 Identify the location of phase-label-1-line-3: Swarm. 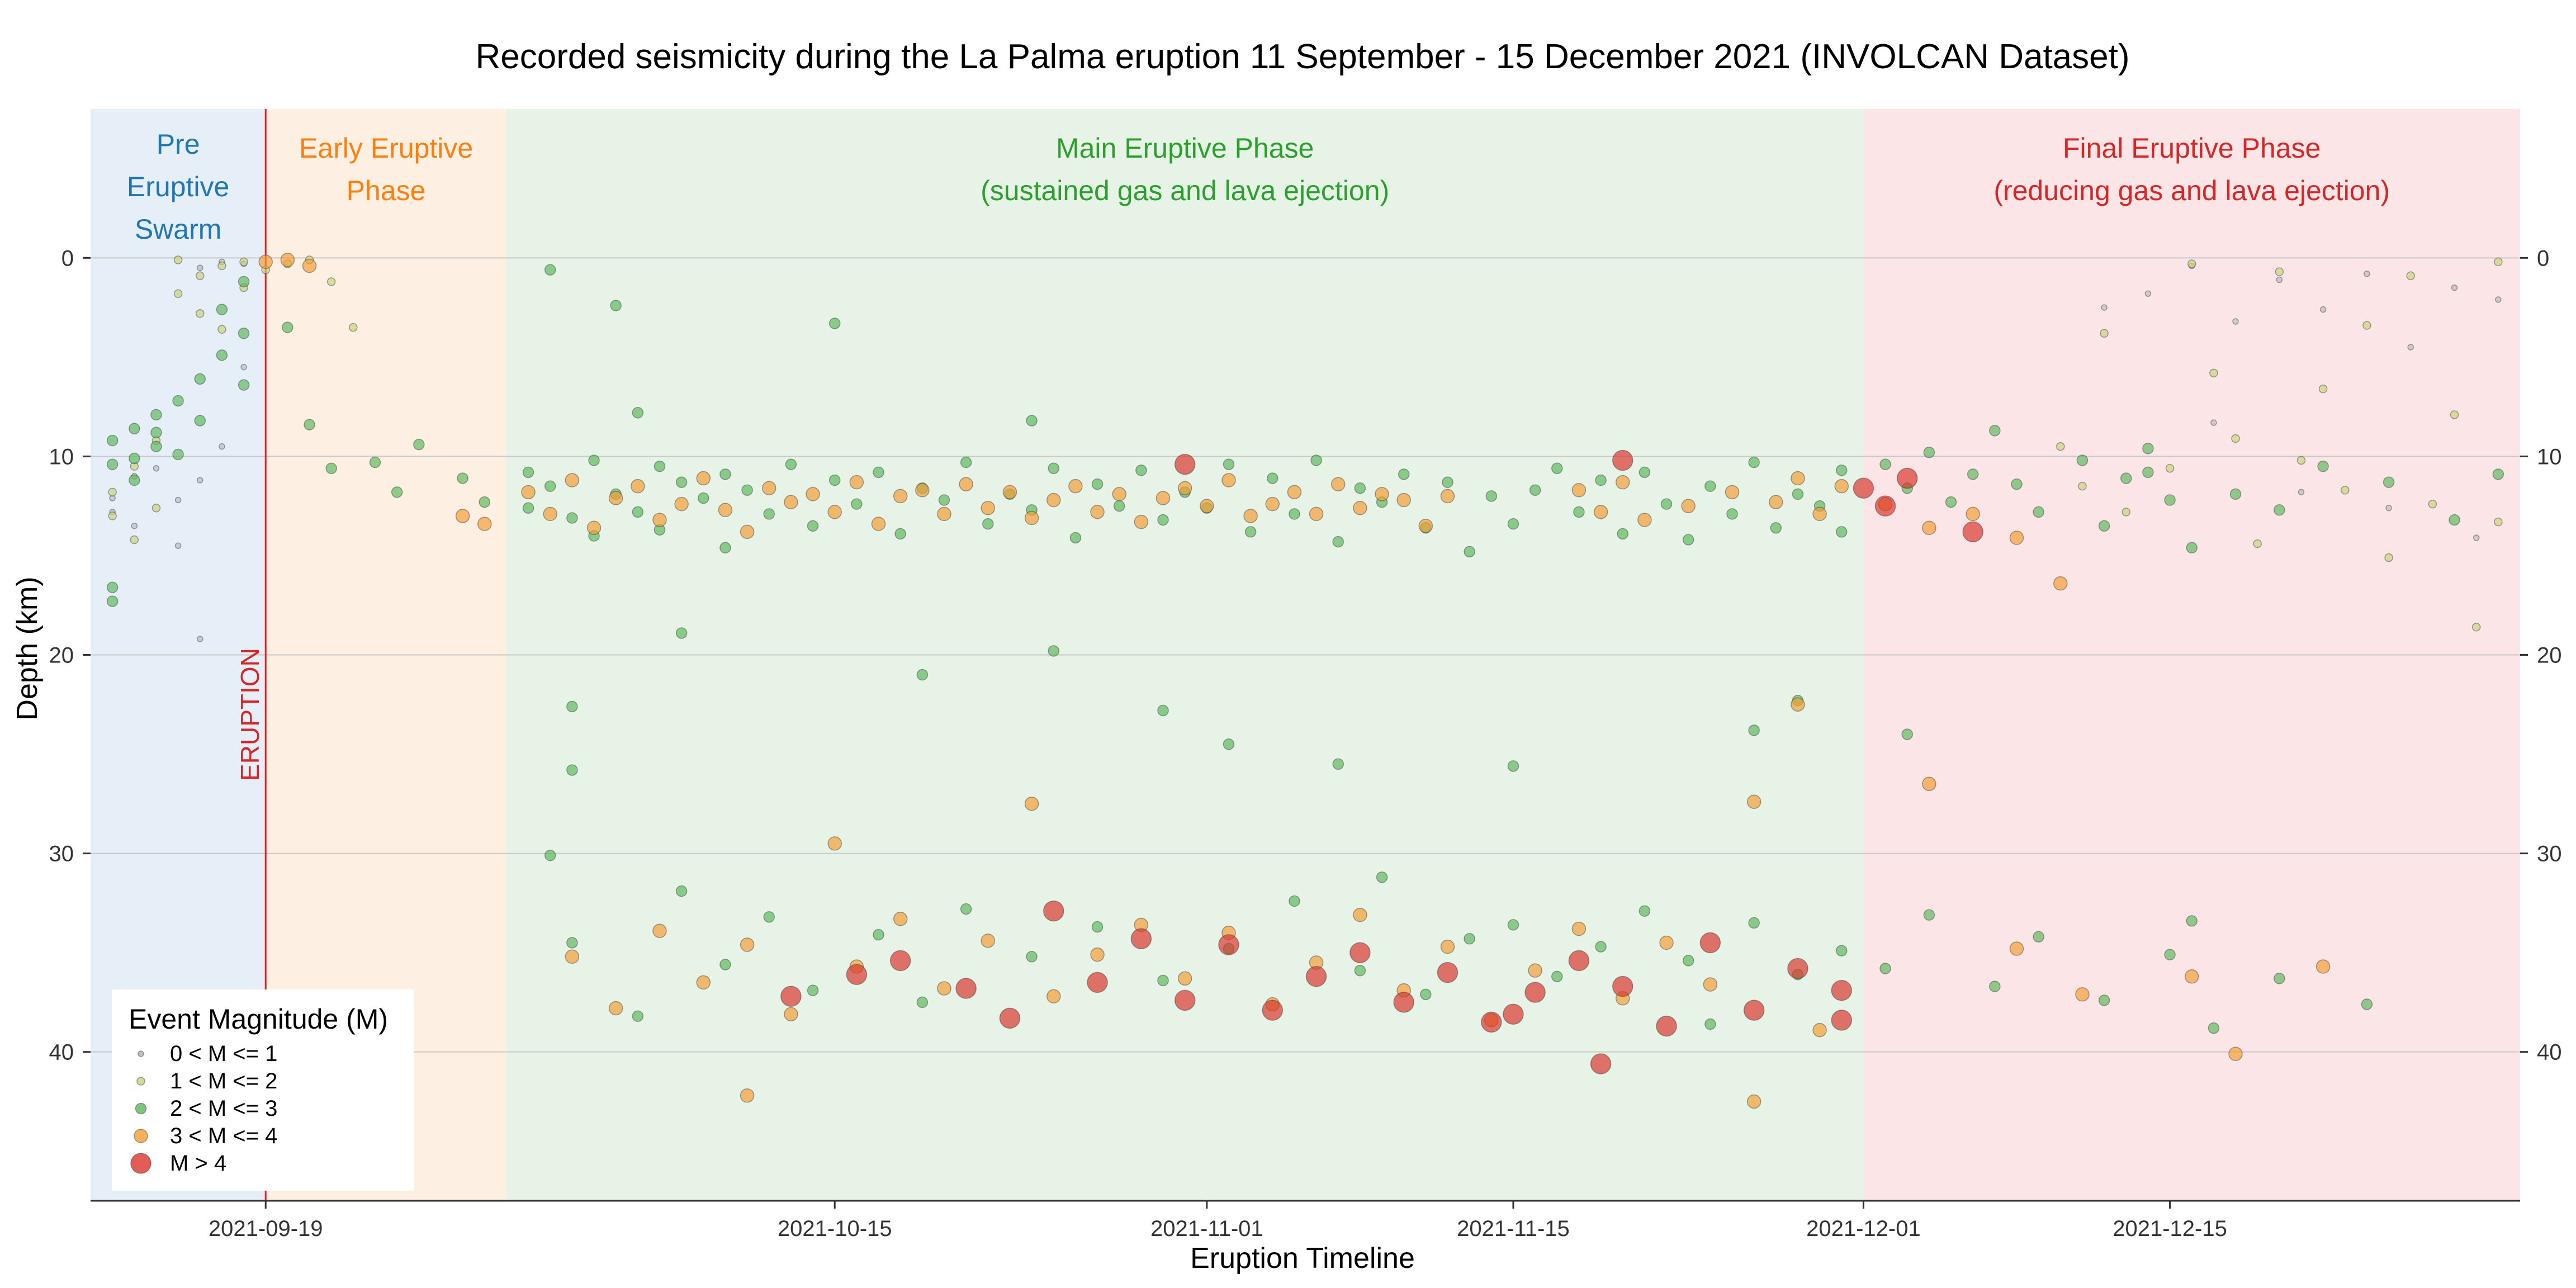
(178, 229).